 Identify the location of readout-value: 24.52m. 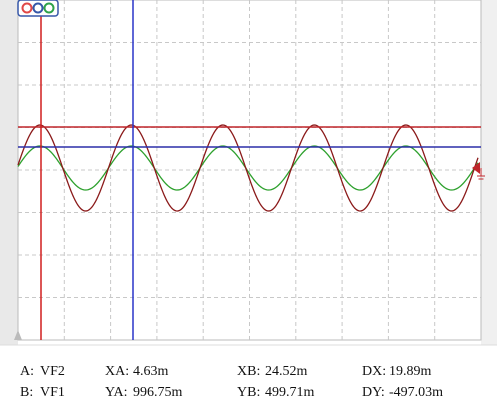
(286, 371).